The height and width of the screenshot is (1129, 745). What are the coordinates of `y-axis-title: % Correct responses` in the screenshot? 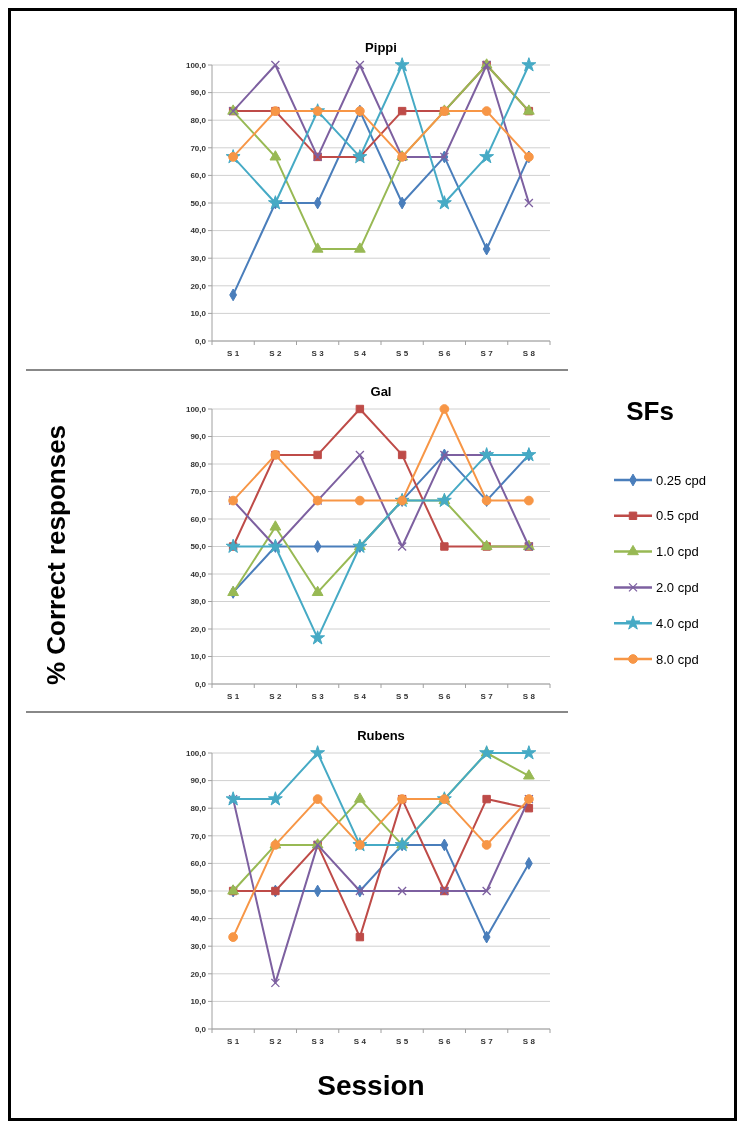 It's located at (56, 555).